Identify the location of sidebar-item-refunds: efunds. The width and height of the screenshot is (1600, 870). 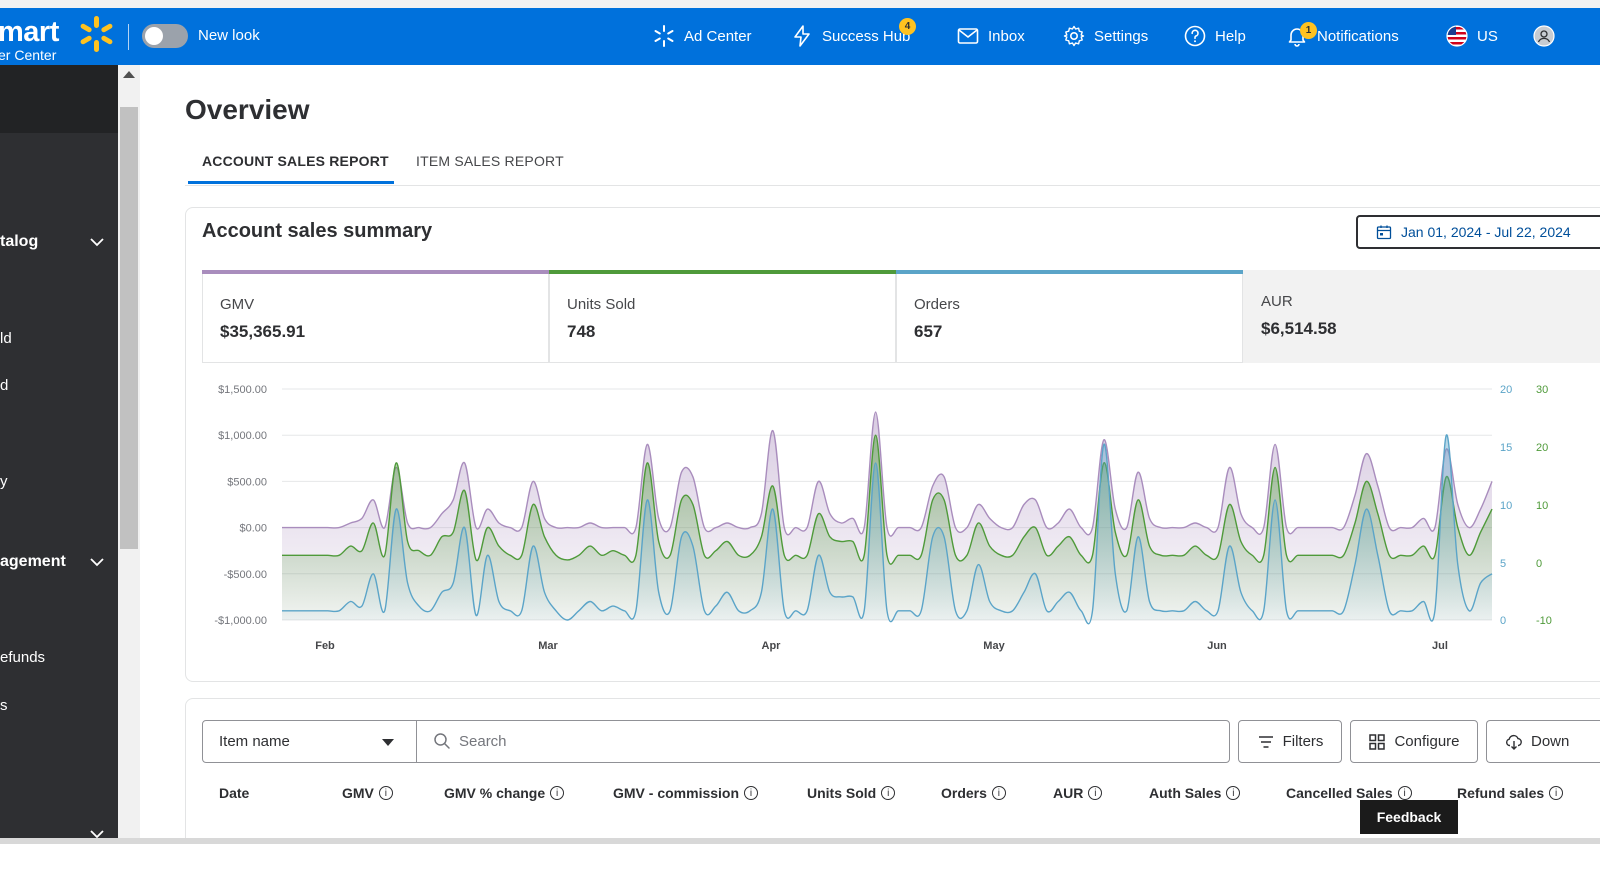
(22, 657).